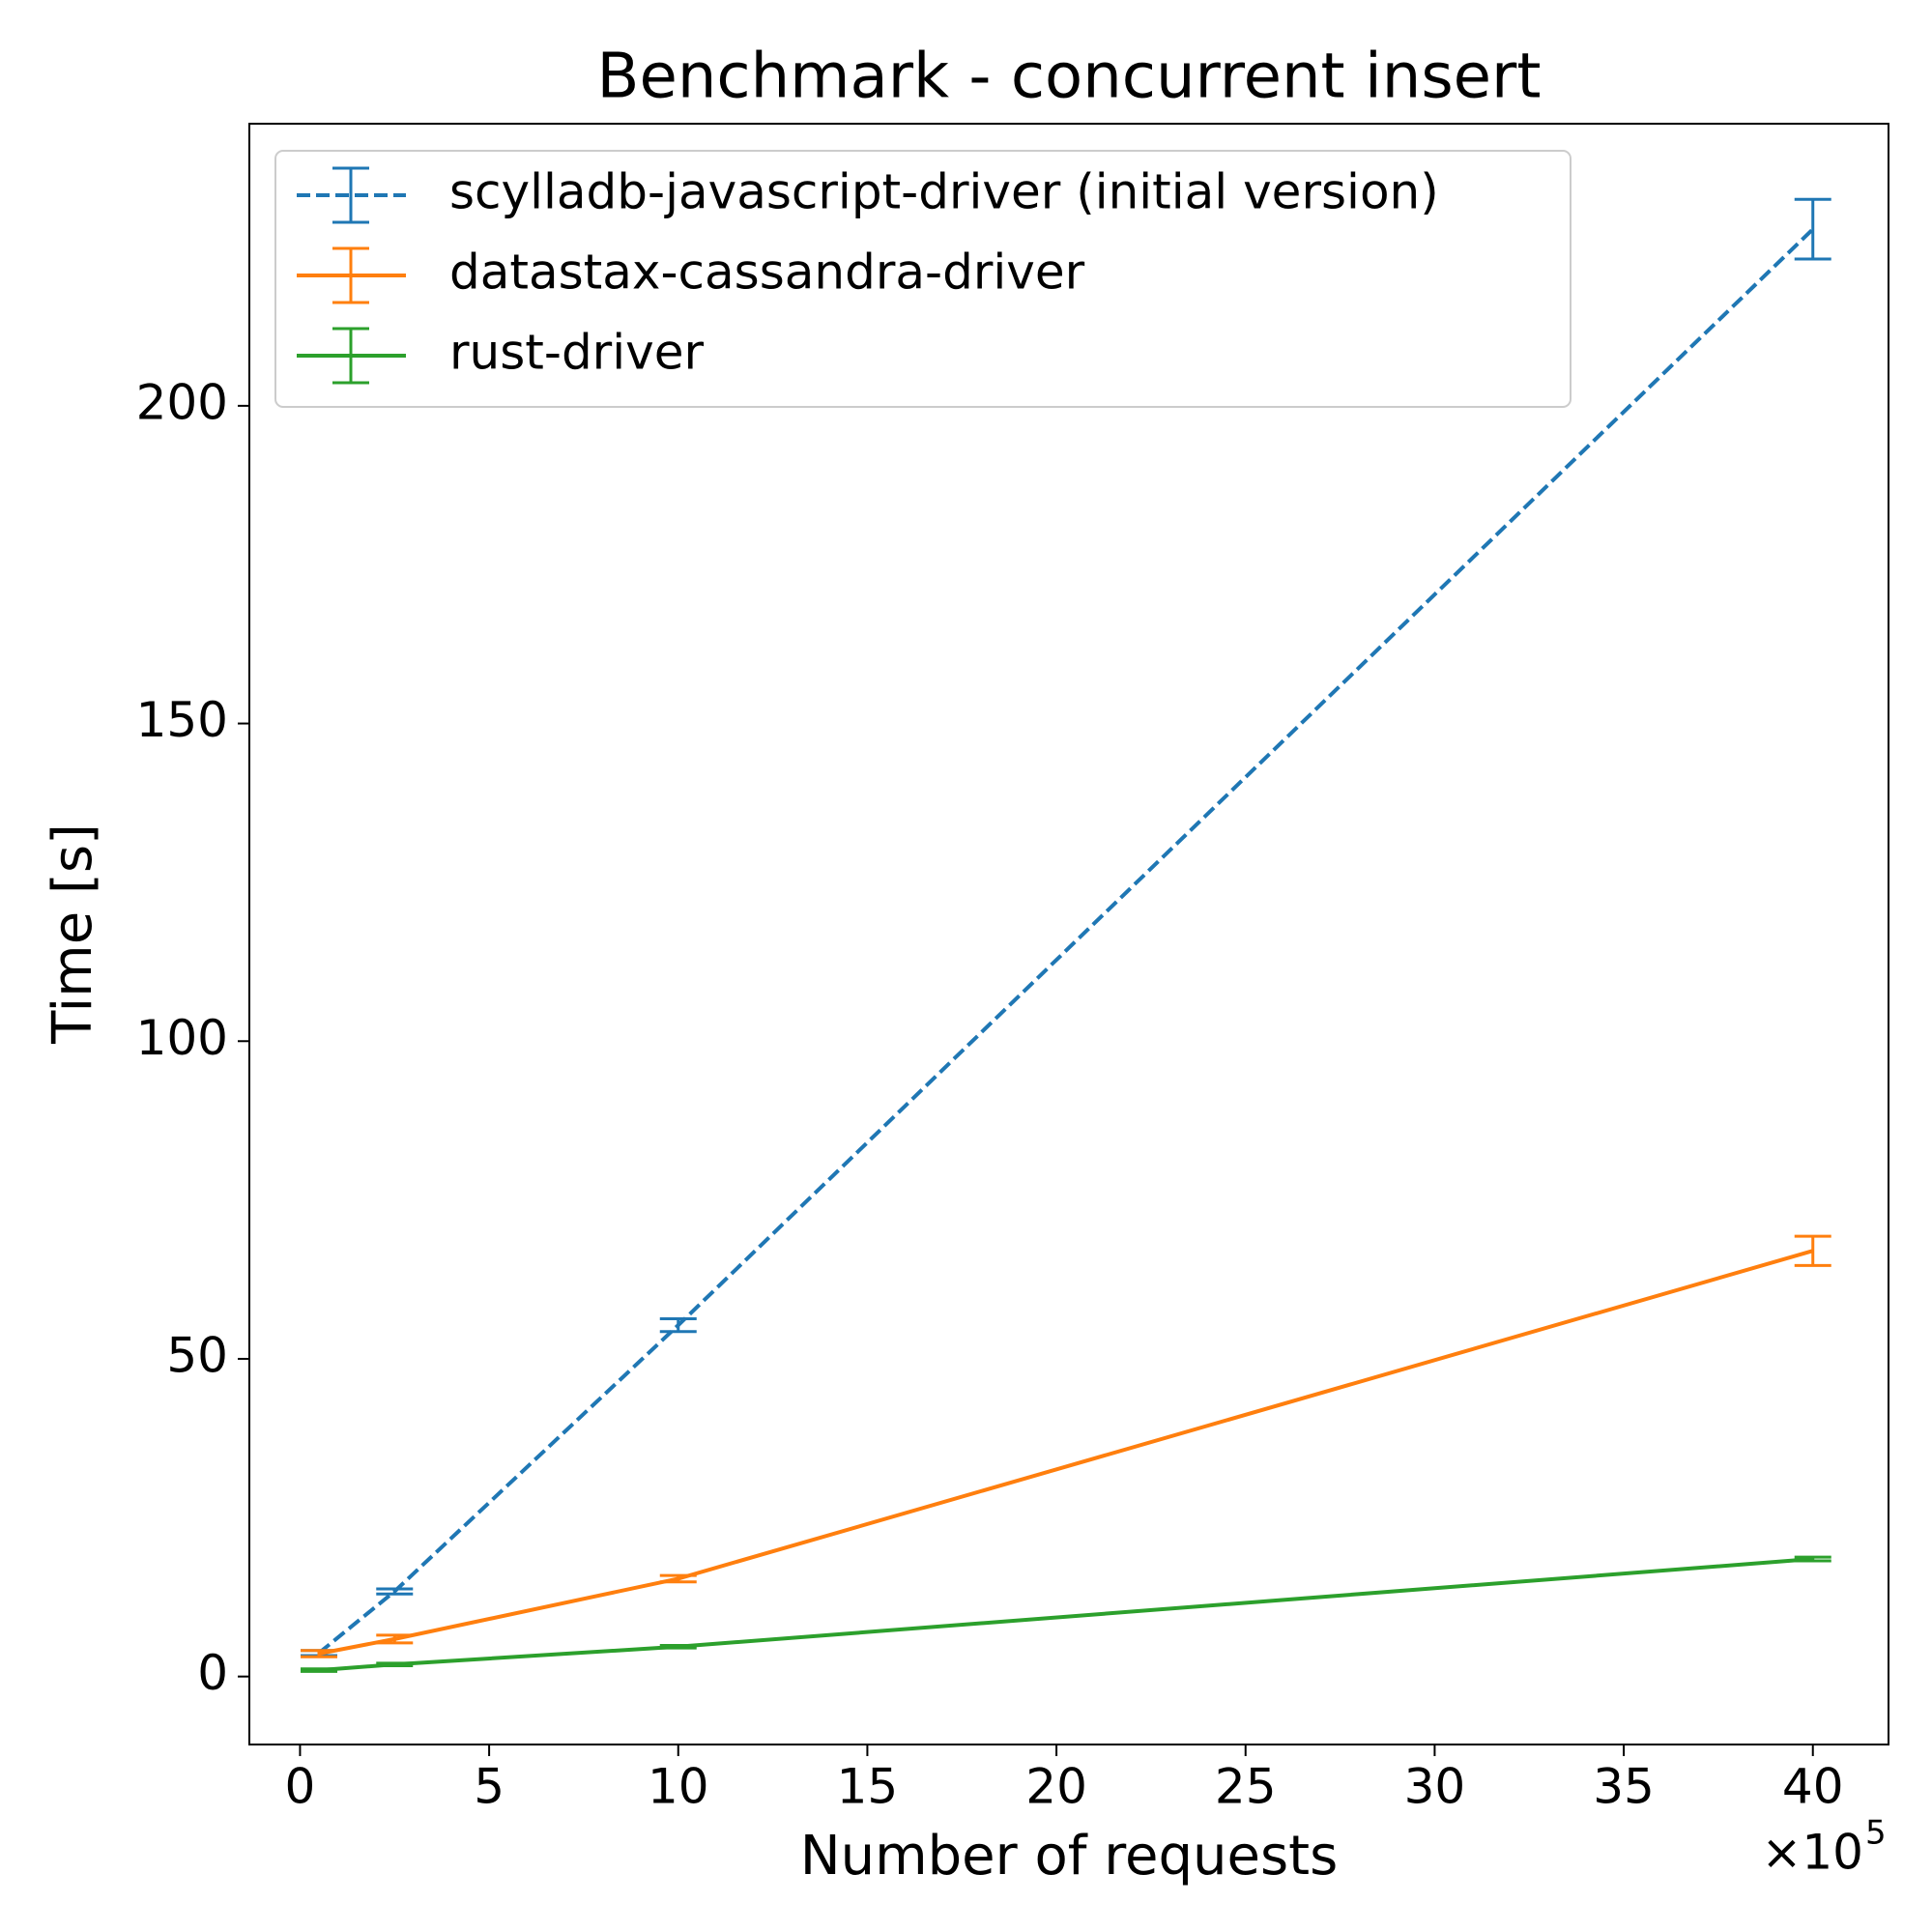  I want to click on x-tick-label: 25, so click(1246, 1787).